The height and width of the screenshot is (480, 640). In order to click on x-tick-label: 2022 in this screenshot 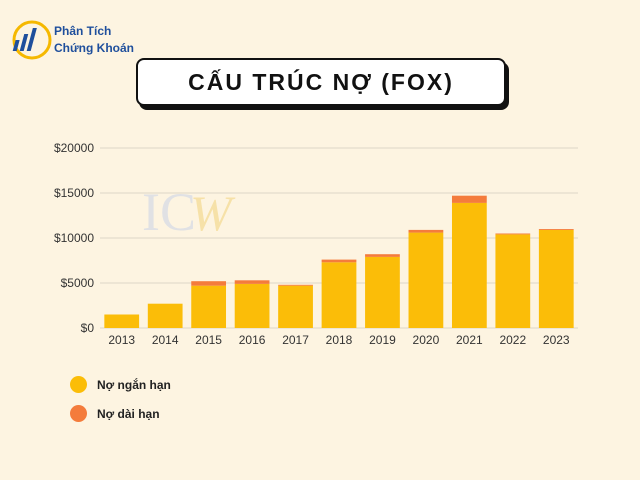, I will do `click(512, 340)`.